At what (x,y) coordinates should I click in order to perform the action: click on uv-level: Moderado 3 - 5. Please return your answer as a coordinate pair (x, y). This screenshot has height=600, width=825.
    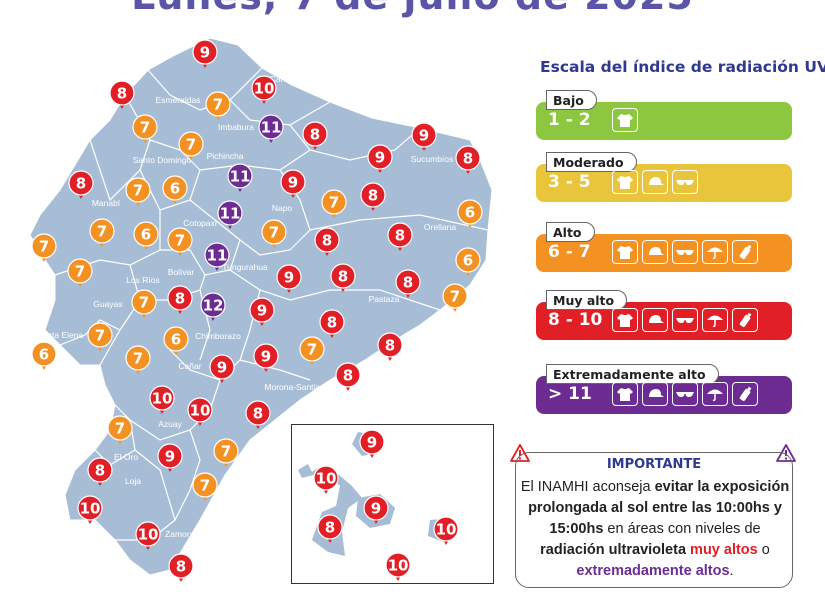
    Looking at the image, I should click on (664, 178).